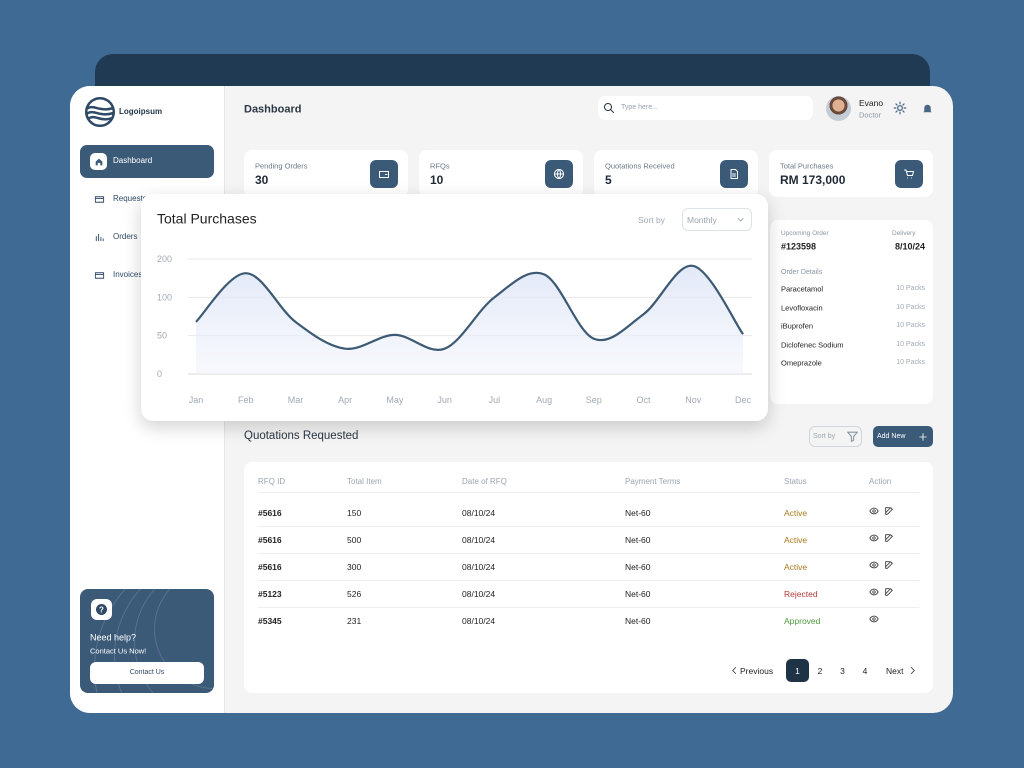 This screenshot has width=1024, height=768. I want to click on page-number: 1, so click(797, 670).